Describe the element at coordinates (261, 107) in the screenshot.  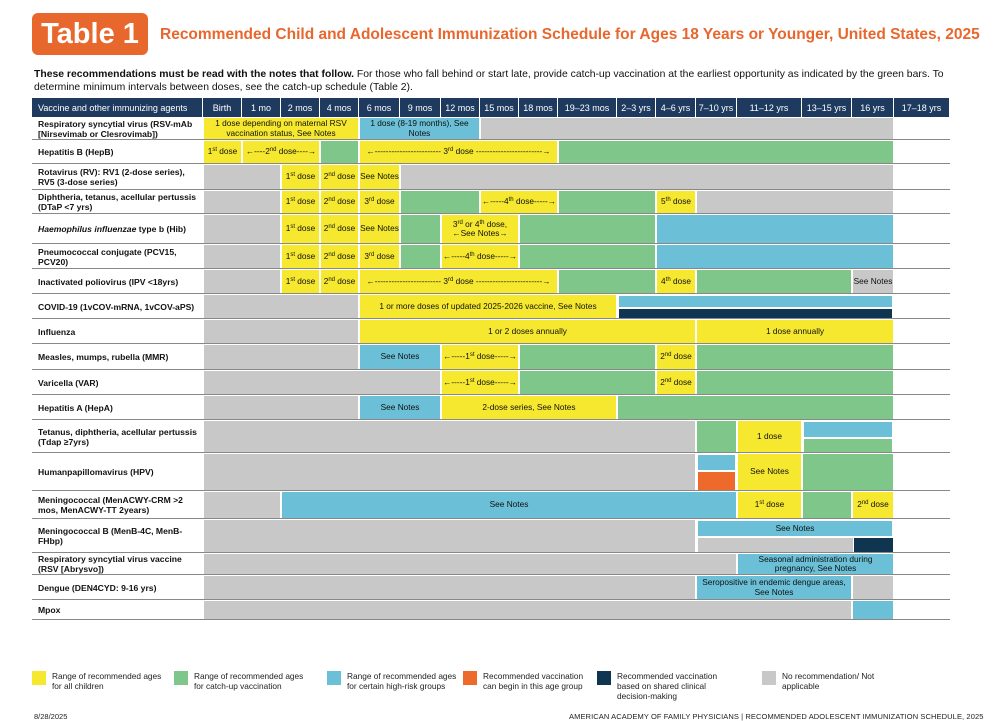
I see `header-age-2: 1 mo` at that location.